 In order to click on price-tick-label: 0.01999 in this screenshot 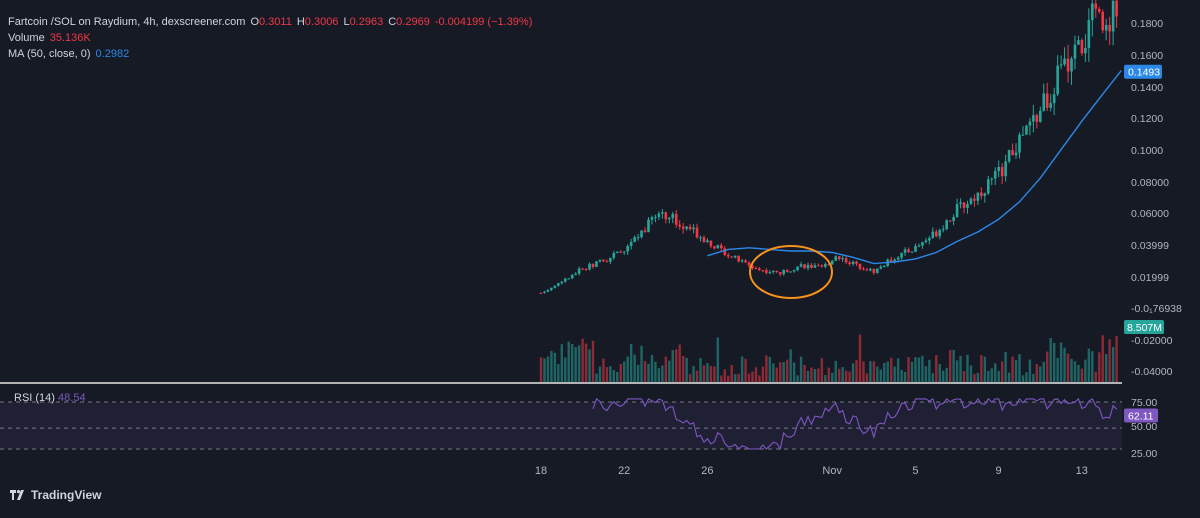, I will do `click(1150, 278)`.